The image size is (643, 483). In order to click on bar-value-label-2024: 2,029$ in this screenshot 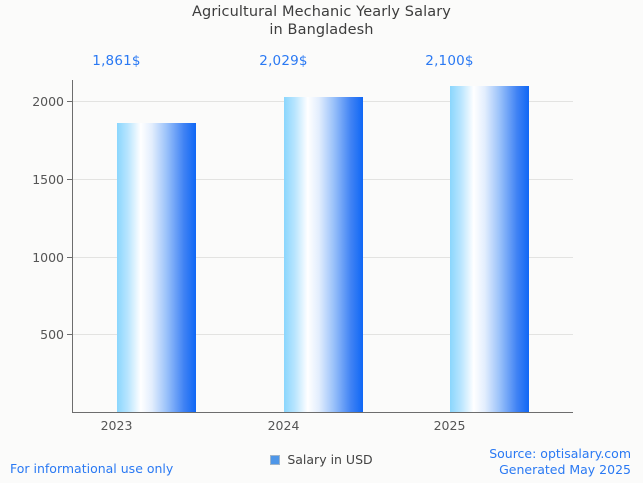, I will do `click(283, 61)`.